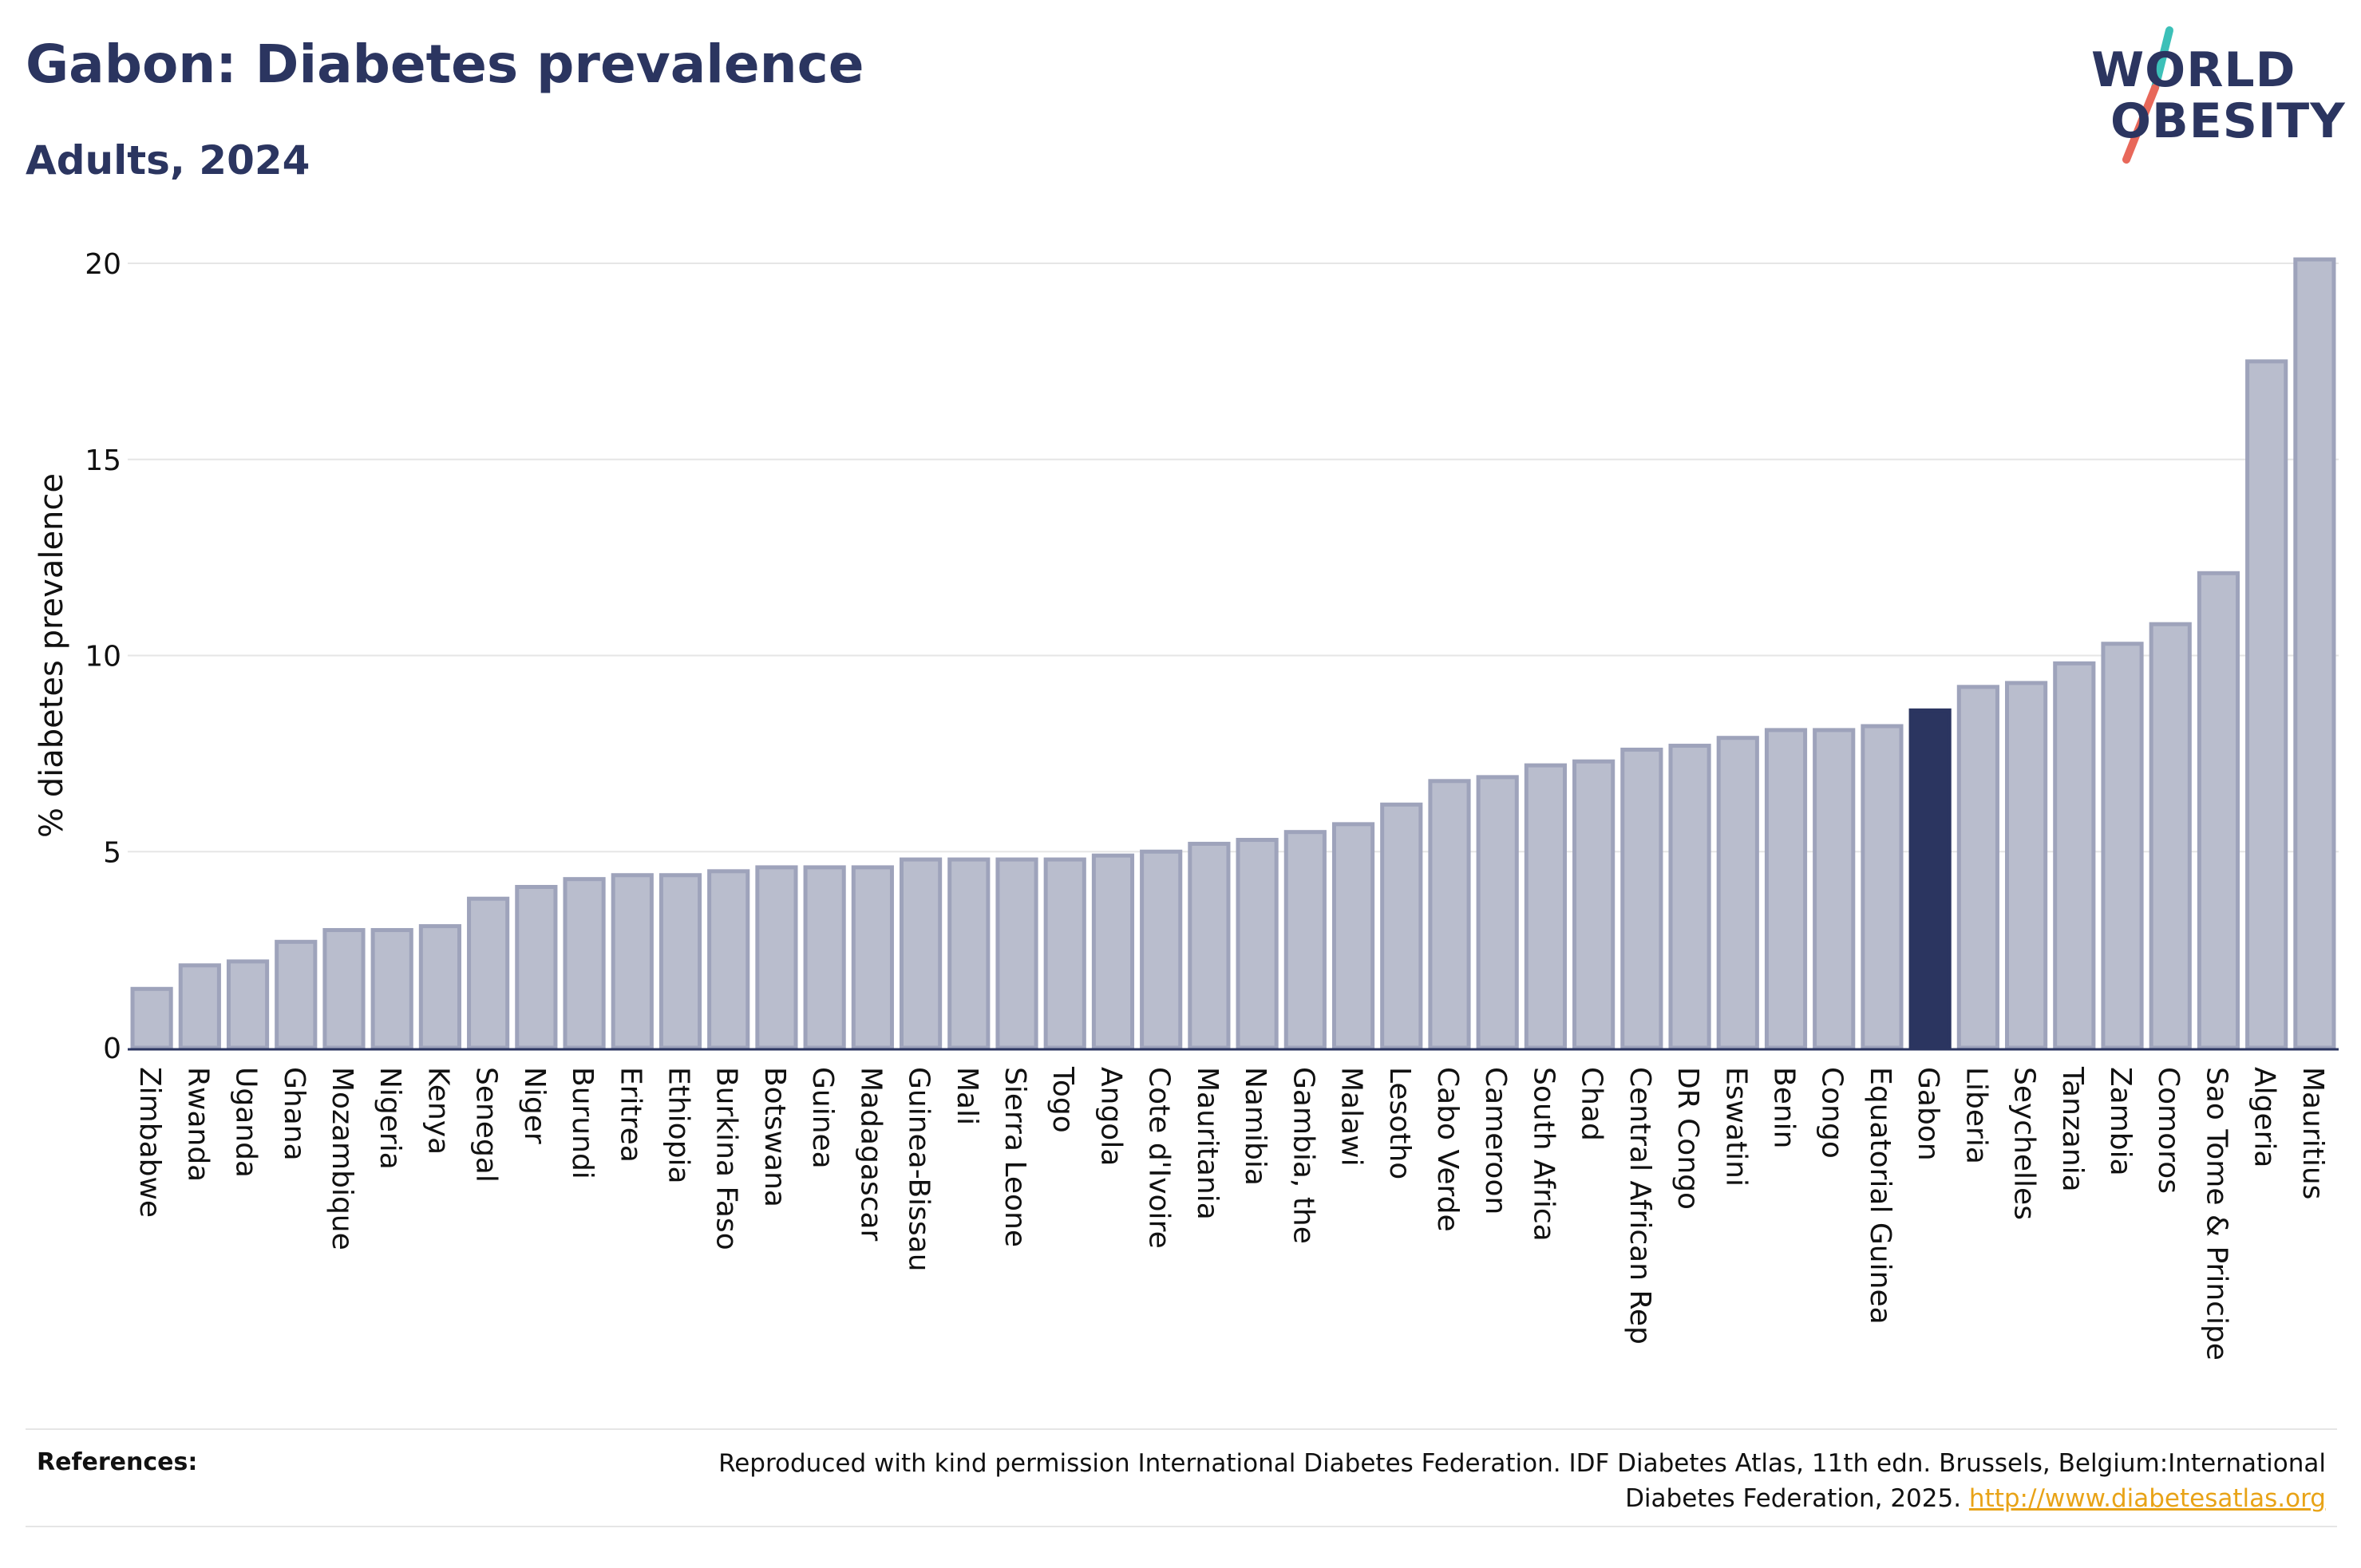  Describe the element at coordinates (2193, 70) in the screenshot. I see `logo-text-world: WORLD` at that location.